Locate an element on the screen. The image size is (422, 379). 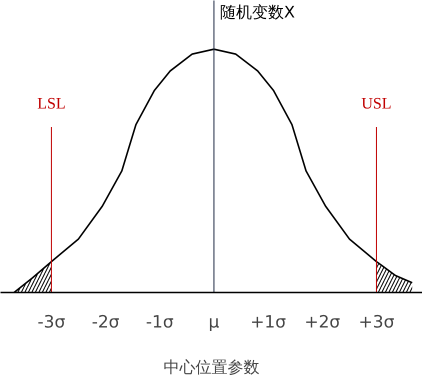
ref-line-label: LSL is located at coordinates (51, 103).